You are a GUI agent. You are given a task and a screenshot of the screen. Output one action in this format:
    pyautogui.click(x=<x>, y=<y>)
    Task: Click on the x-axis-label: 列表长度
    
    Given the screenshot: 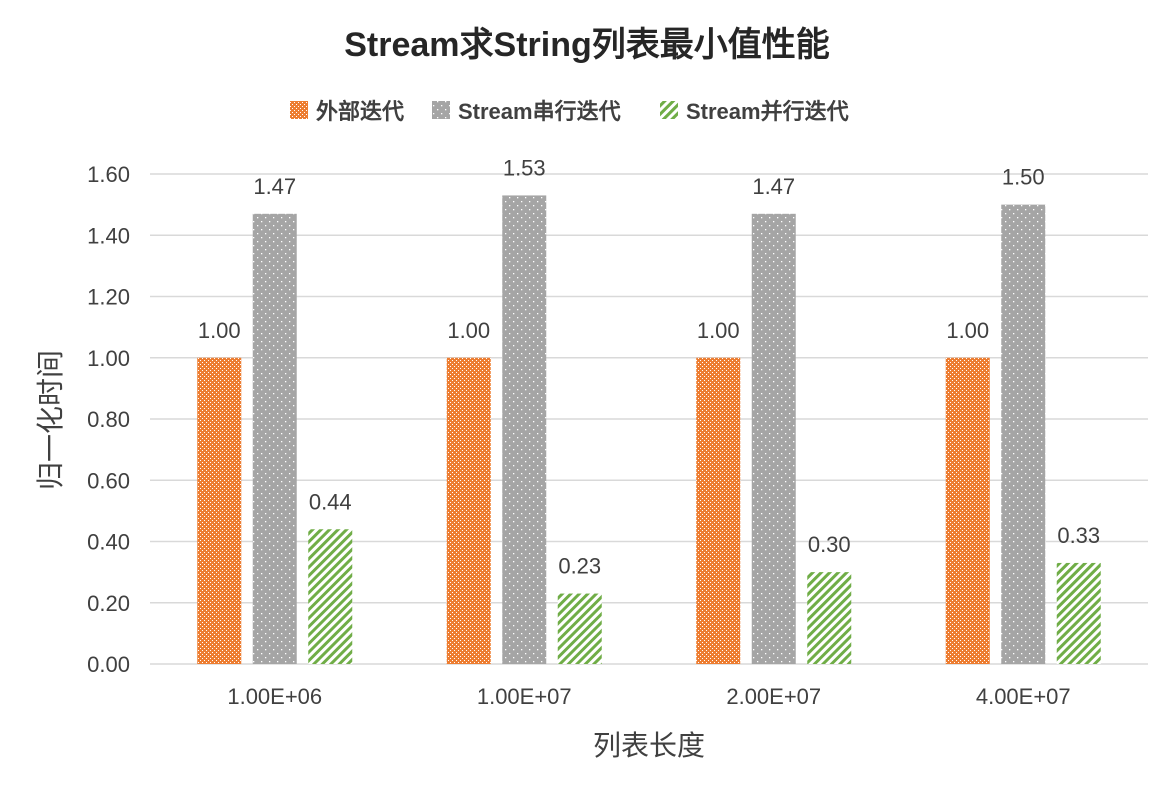 What is the action you would take?
    pyautogui.click(x=649, y=745)
    